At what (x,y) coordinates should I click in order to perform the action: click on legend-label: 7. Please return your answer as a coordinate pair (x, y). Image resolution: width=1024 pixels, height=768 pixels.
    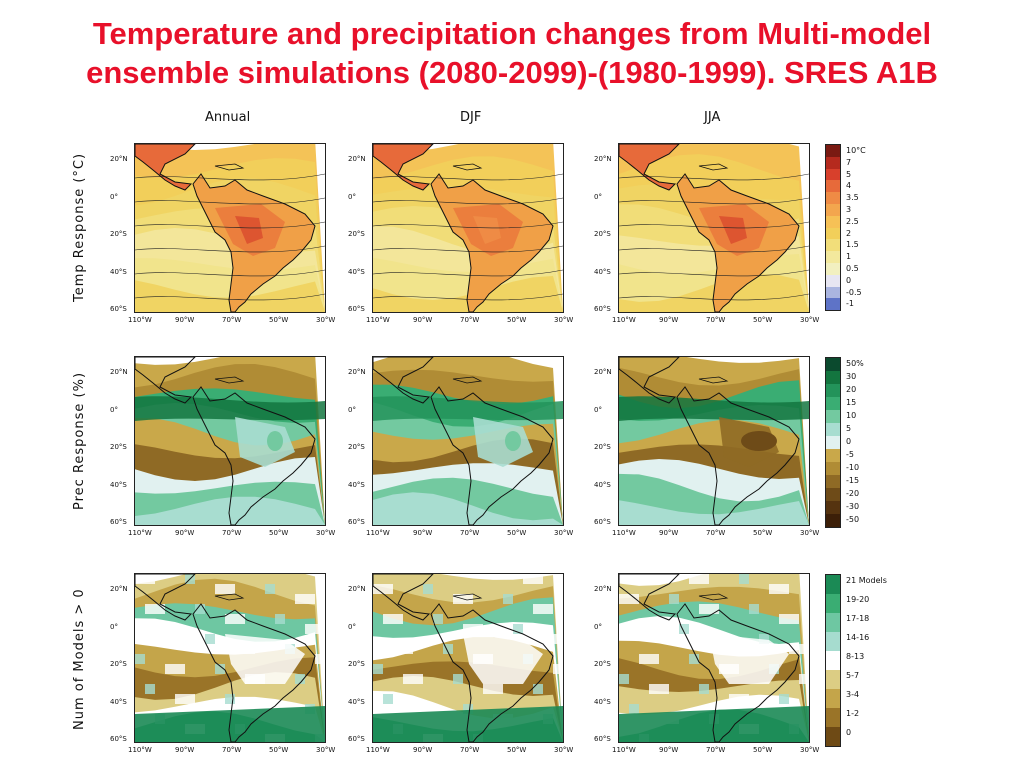
    Looking at the image, I should click on (849, 162).